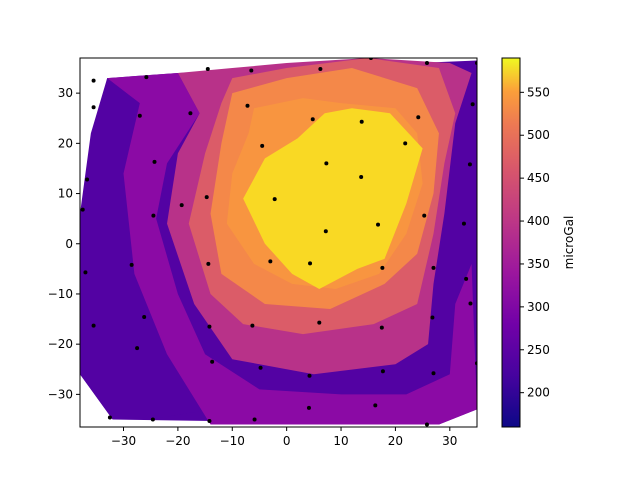 The height and width of the screenshot is (484, 640). What do you see at coordinates (60, 394) in the screenshot?
I see `y-tick-label: −30` at bounding box center [60, 394].